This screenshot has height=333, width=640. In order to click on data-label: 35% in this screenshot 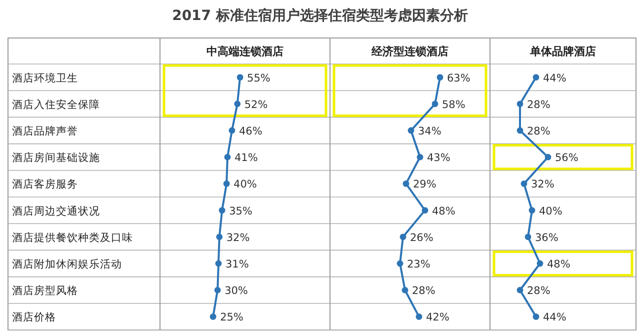, I will do `click(240, 211)`.